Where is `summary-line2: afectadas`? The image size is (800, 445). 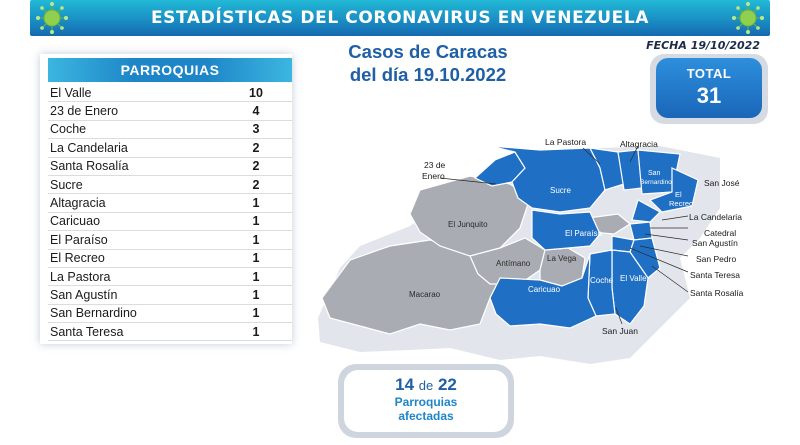 summary-line2: afectadas is located at coordinates (426, 416).